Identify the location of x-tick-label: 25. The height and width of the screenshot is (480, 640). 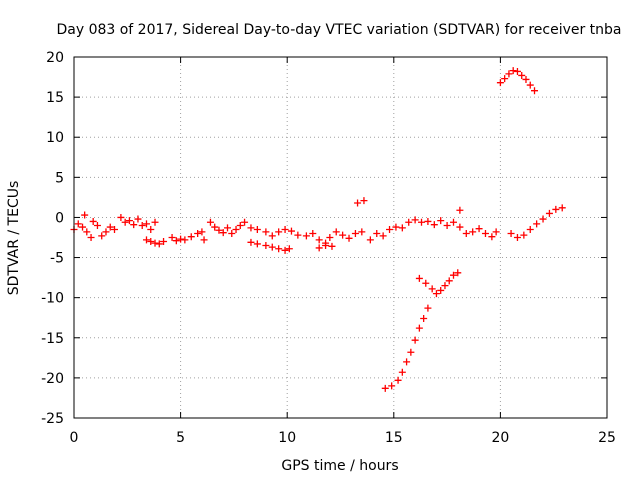
(607, 438).